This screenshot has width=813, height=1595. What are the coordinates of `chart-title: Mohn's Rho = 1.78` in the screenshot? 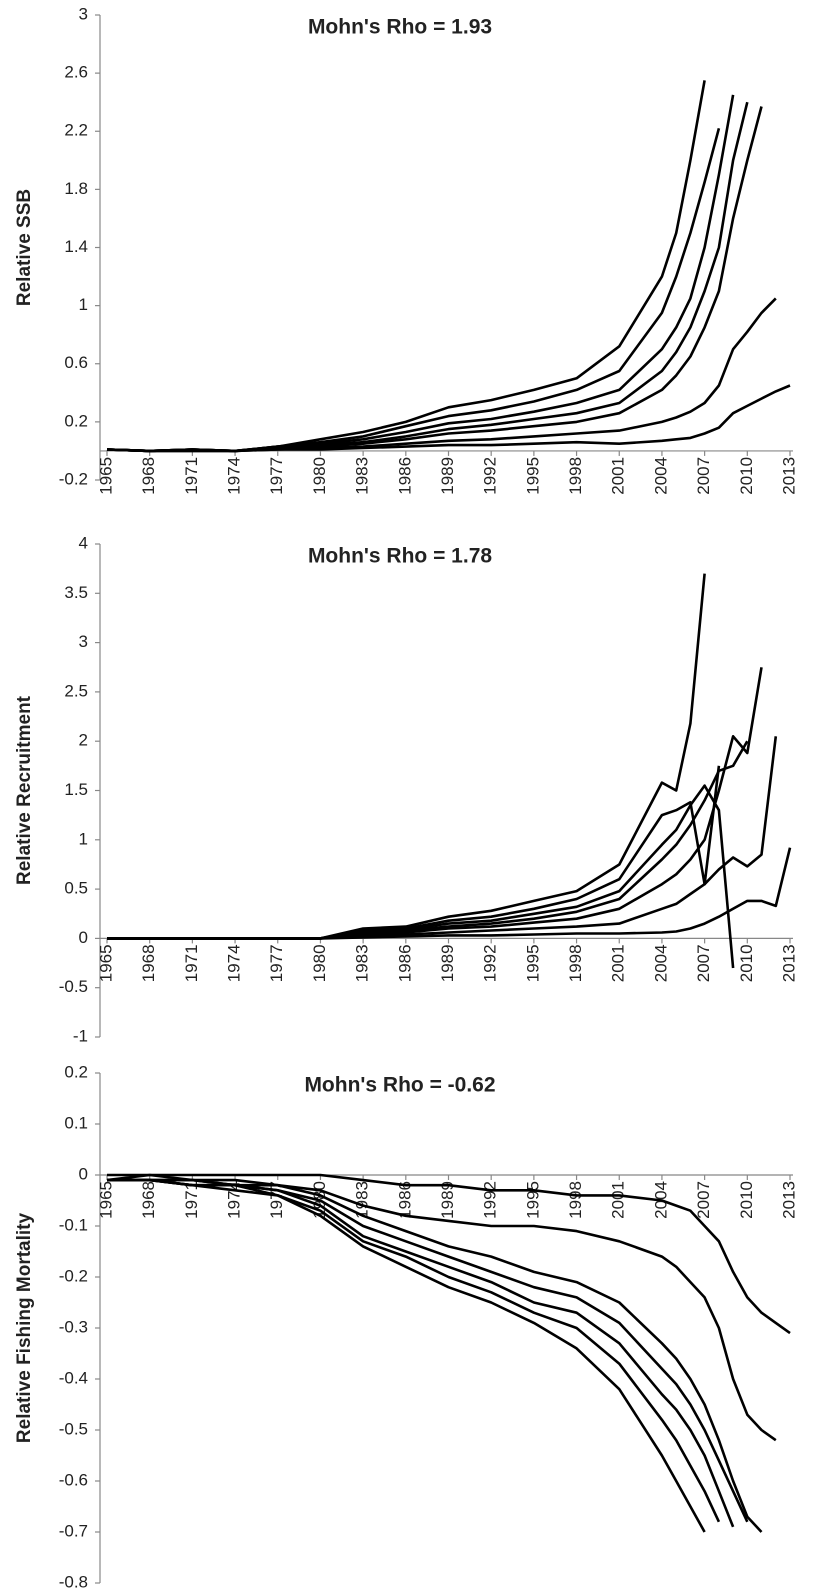 It's located at (400, 556).